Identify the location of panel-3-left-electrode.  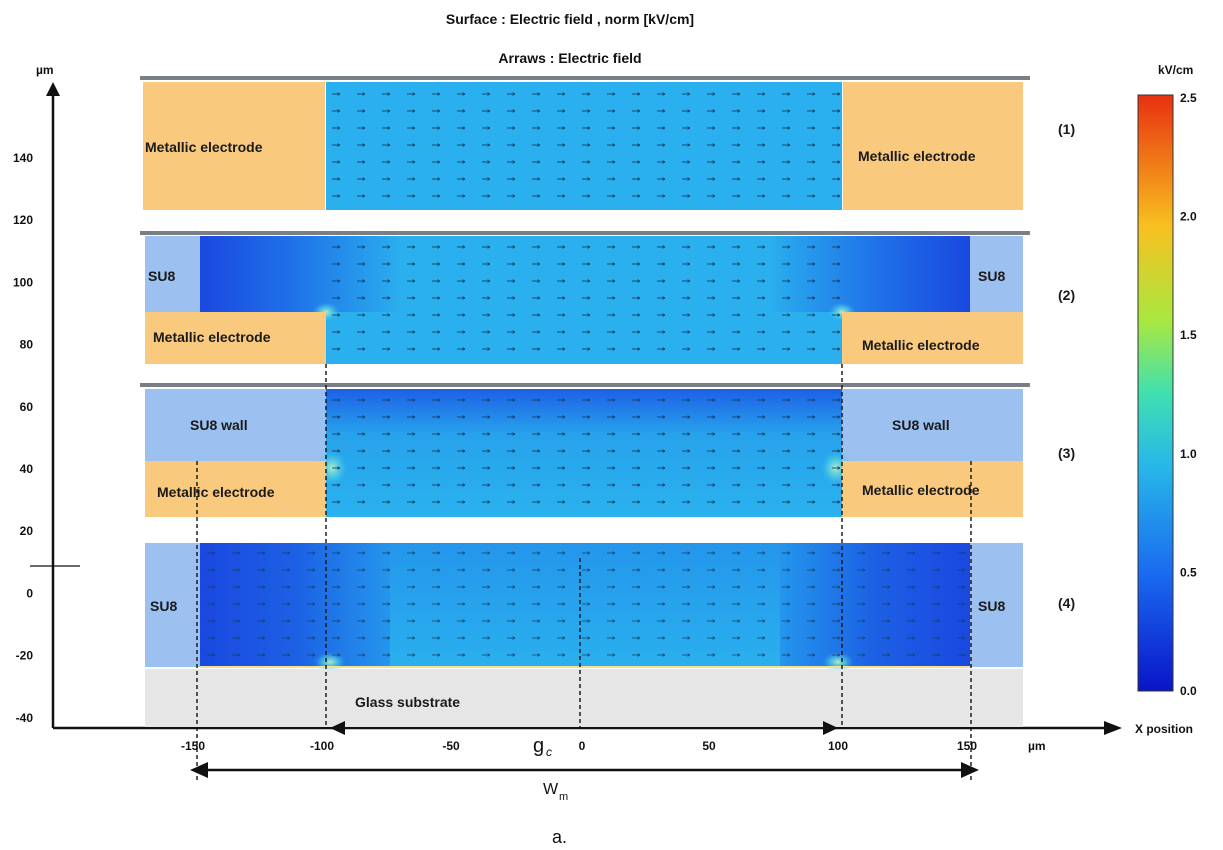
(235, 489).